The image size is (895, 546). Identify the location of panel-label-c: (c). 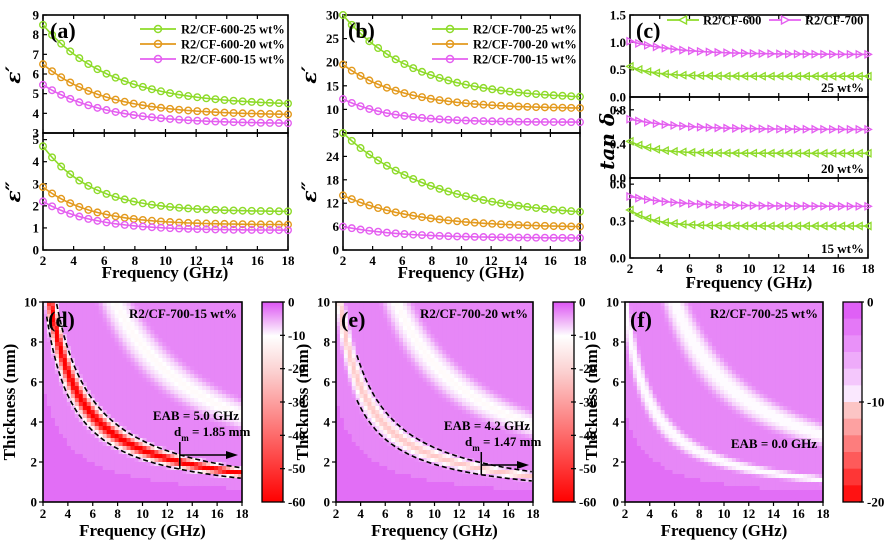
(648, 30).